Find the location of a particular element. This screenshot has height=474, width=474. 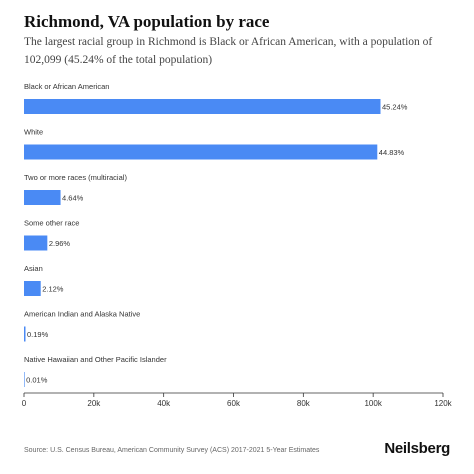

x-tick-label: 120k is located at coordinates (443, 403).